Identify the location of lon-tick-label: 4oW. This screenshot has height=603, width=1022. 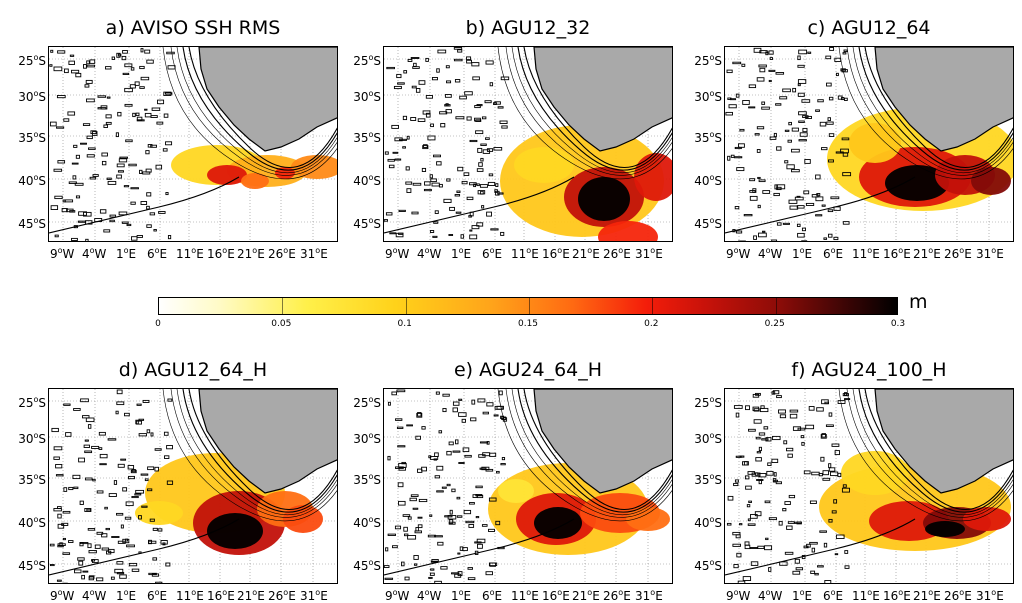
(770, 252).